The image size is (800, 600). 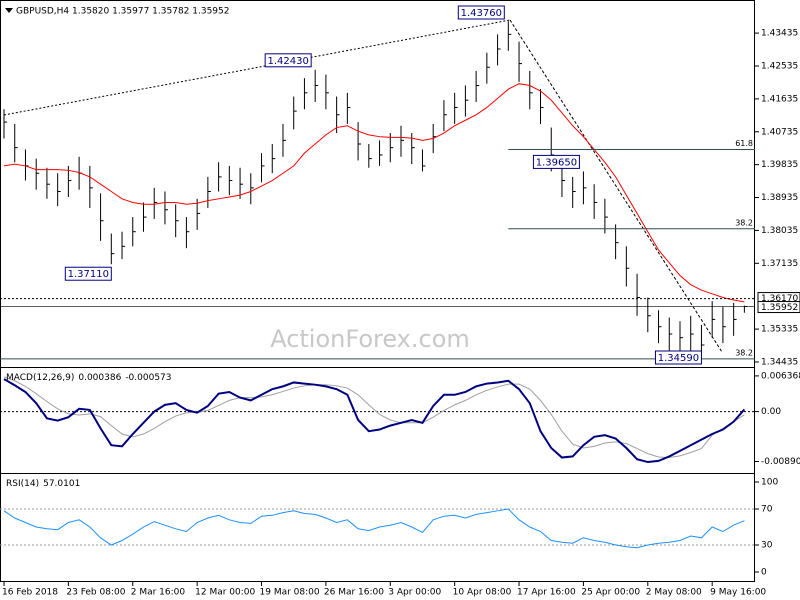 I want to click on panel-title-part: MACD(12,26,9), so click(x=40, y=378).